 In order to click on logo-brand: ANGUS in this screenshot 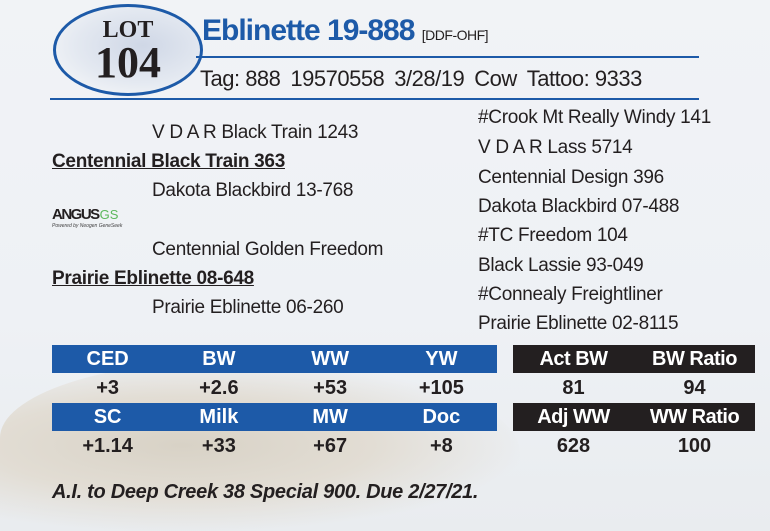, I will do `click(76, 214)`.